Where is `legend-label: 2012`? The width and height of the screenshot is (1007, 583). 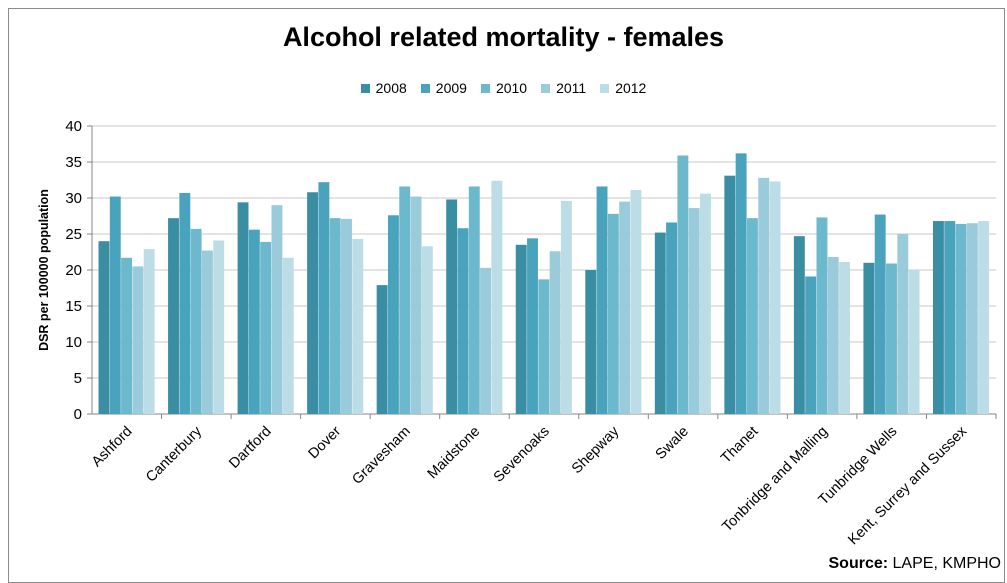
legend-label: 2012 is located at coordinates (631, 88).